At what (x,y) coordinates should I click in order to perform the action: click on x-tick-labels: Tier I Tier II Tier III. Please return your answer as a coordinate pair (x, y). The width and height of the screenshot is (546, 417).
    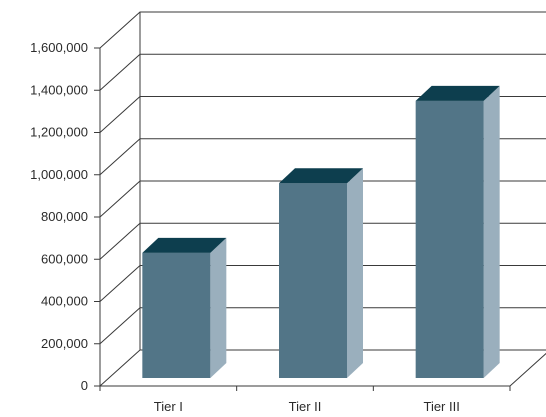
    Looking at the image, I should click on (307, 406).